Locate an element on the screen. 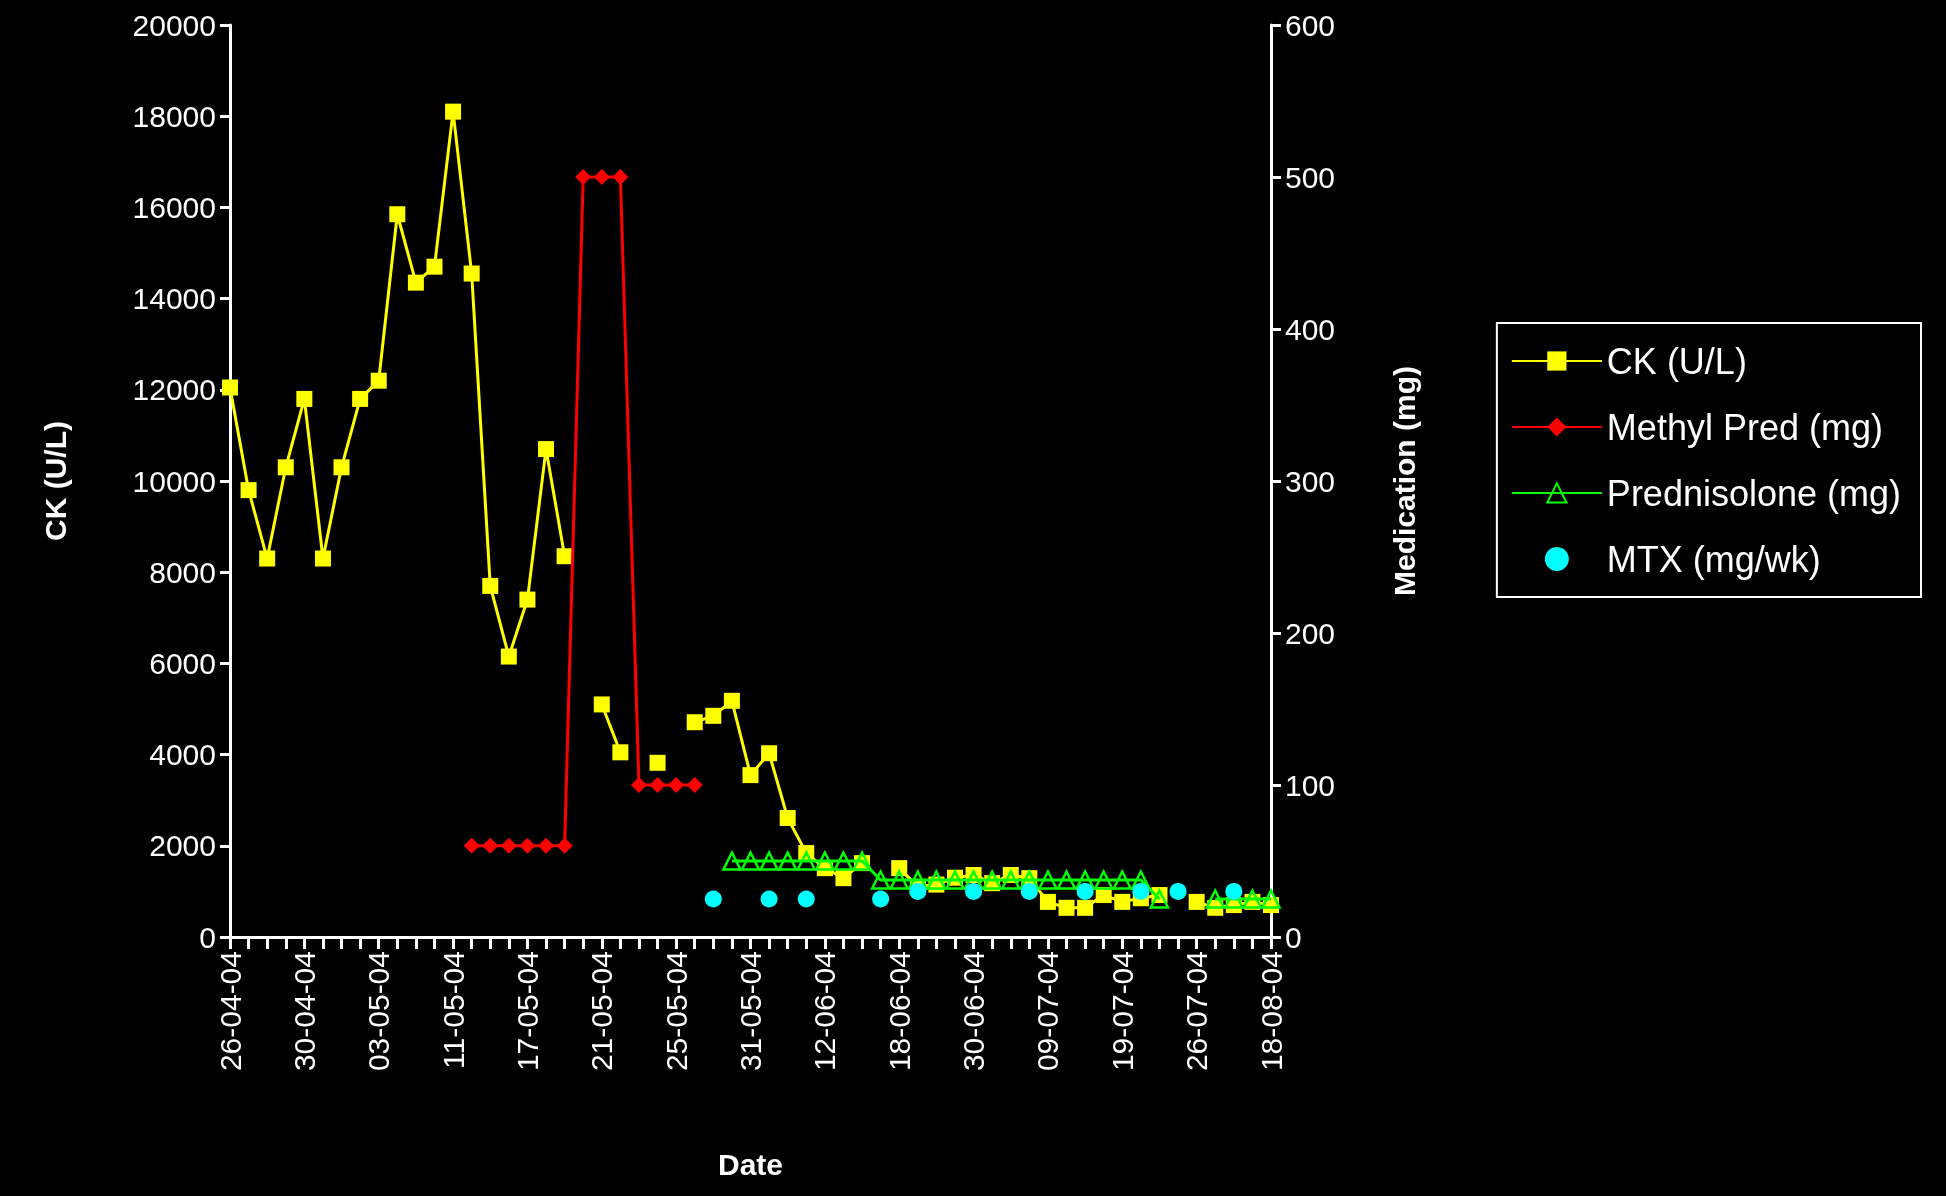 Image resolution: width=1946 pixels, height=1196 pixels. y-tick-label: 10000 is located at coordinates (174, 481).